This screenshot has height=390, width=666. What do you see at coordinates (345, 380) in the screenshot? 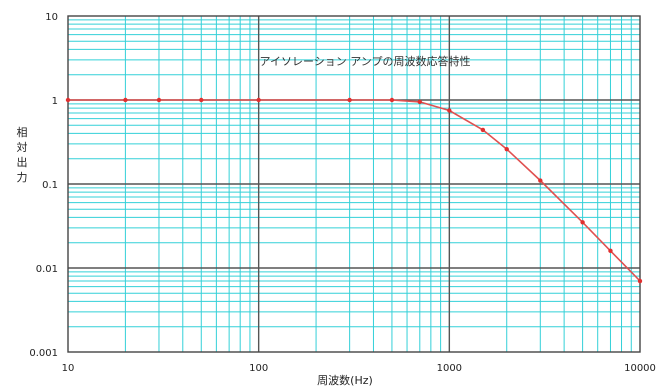
I see `x-axis-label: 周波数(Hz)` at bounding box center [345, 380].